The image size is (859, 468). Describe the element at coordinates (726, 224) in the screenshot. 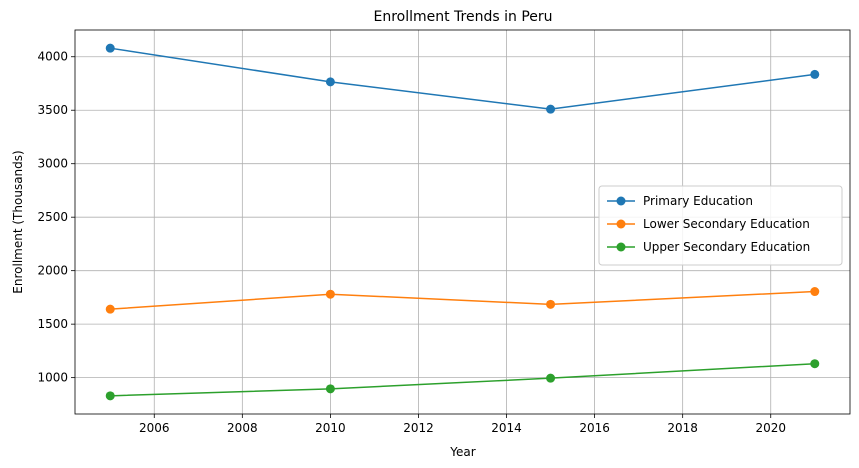

I see `legend-label: Lower Secondary Education` at that location.